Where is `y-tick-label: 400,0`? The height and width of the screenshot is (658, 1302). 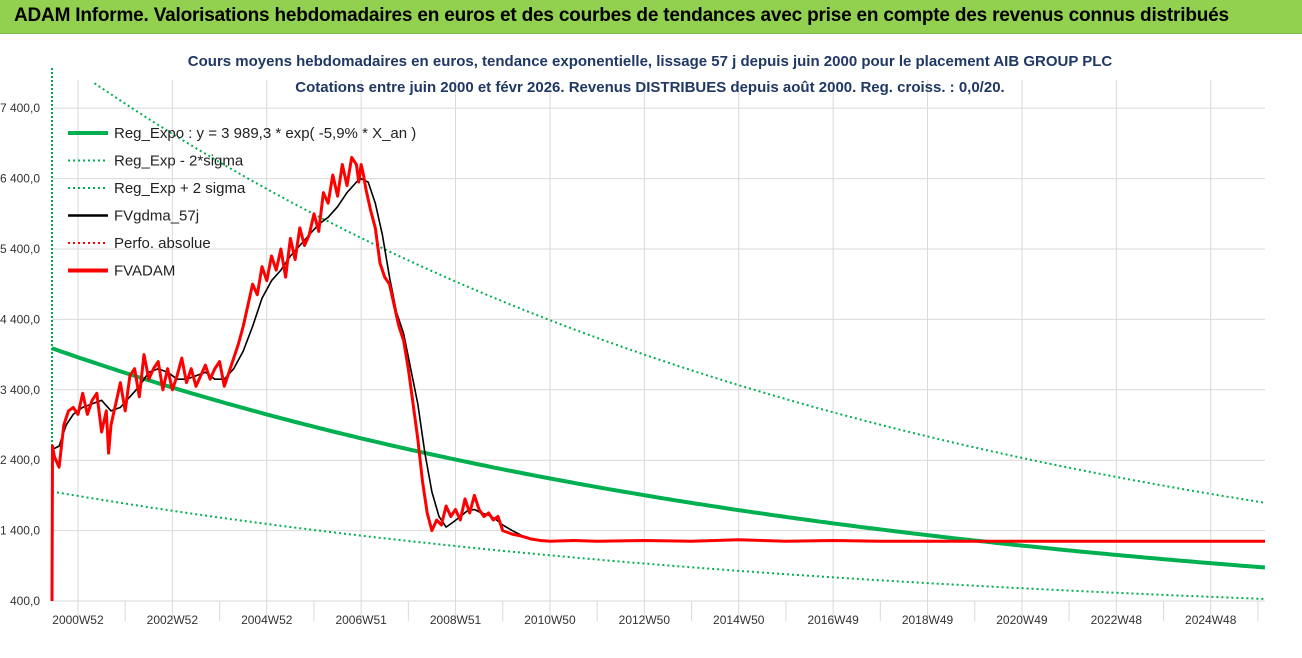 y-tick-label: 400,0 is located at coordinates (25, 601).